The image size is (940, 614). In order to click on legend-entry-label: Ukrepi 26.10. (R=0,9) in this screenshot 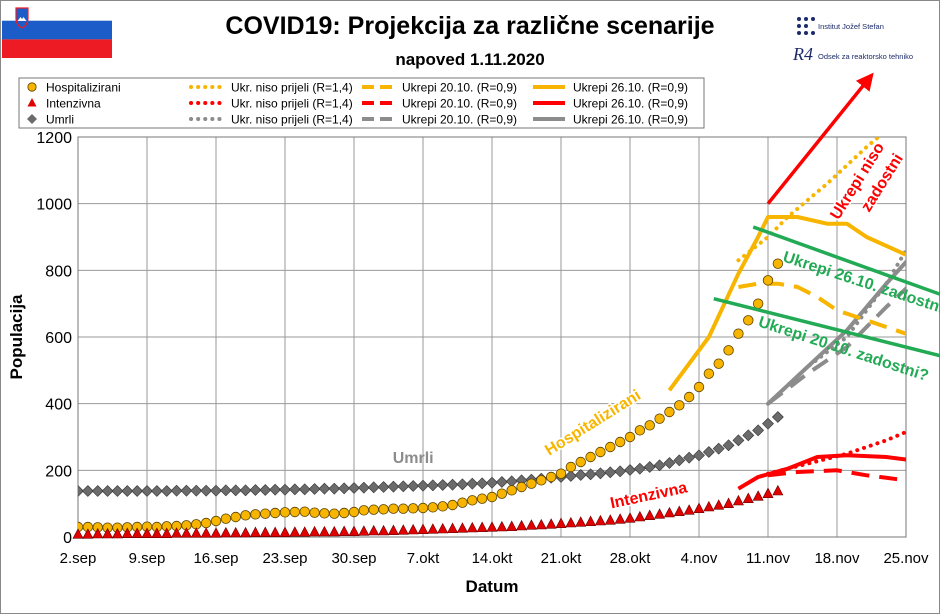, I will do `click(630, 88)`.